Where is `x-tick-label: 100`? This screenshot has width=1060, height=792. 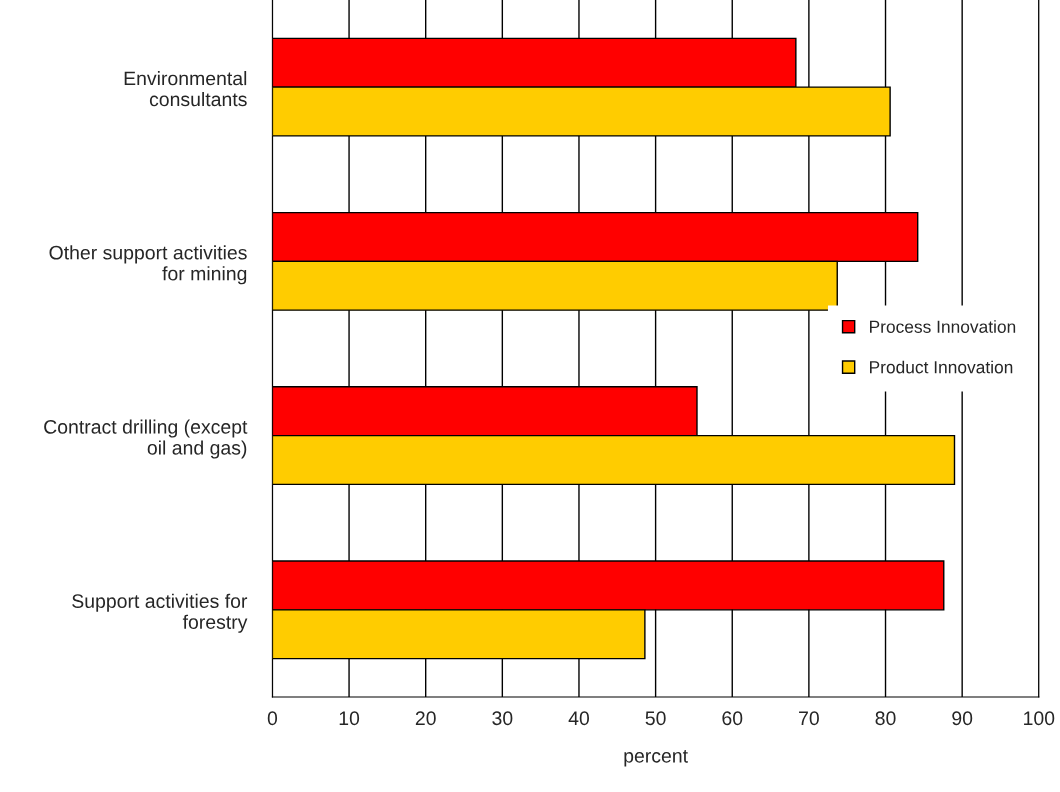
x-tick-label: 100 is located at coordinates (1039, 718).